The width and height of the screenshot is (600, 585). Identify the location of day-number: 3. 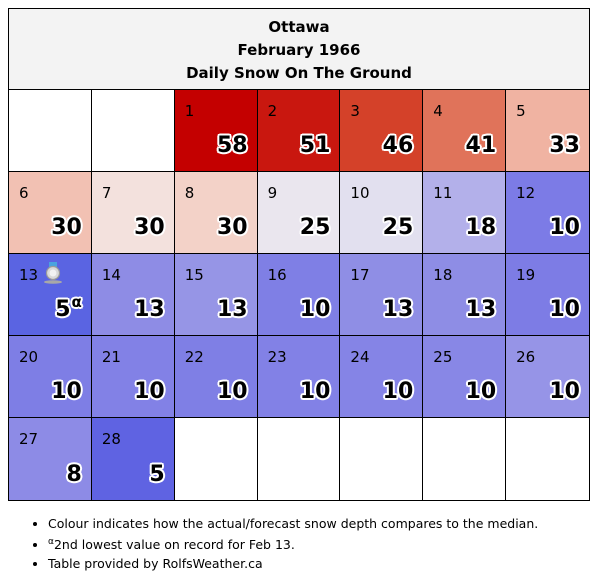
(355, 111).